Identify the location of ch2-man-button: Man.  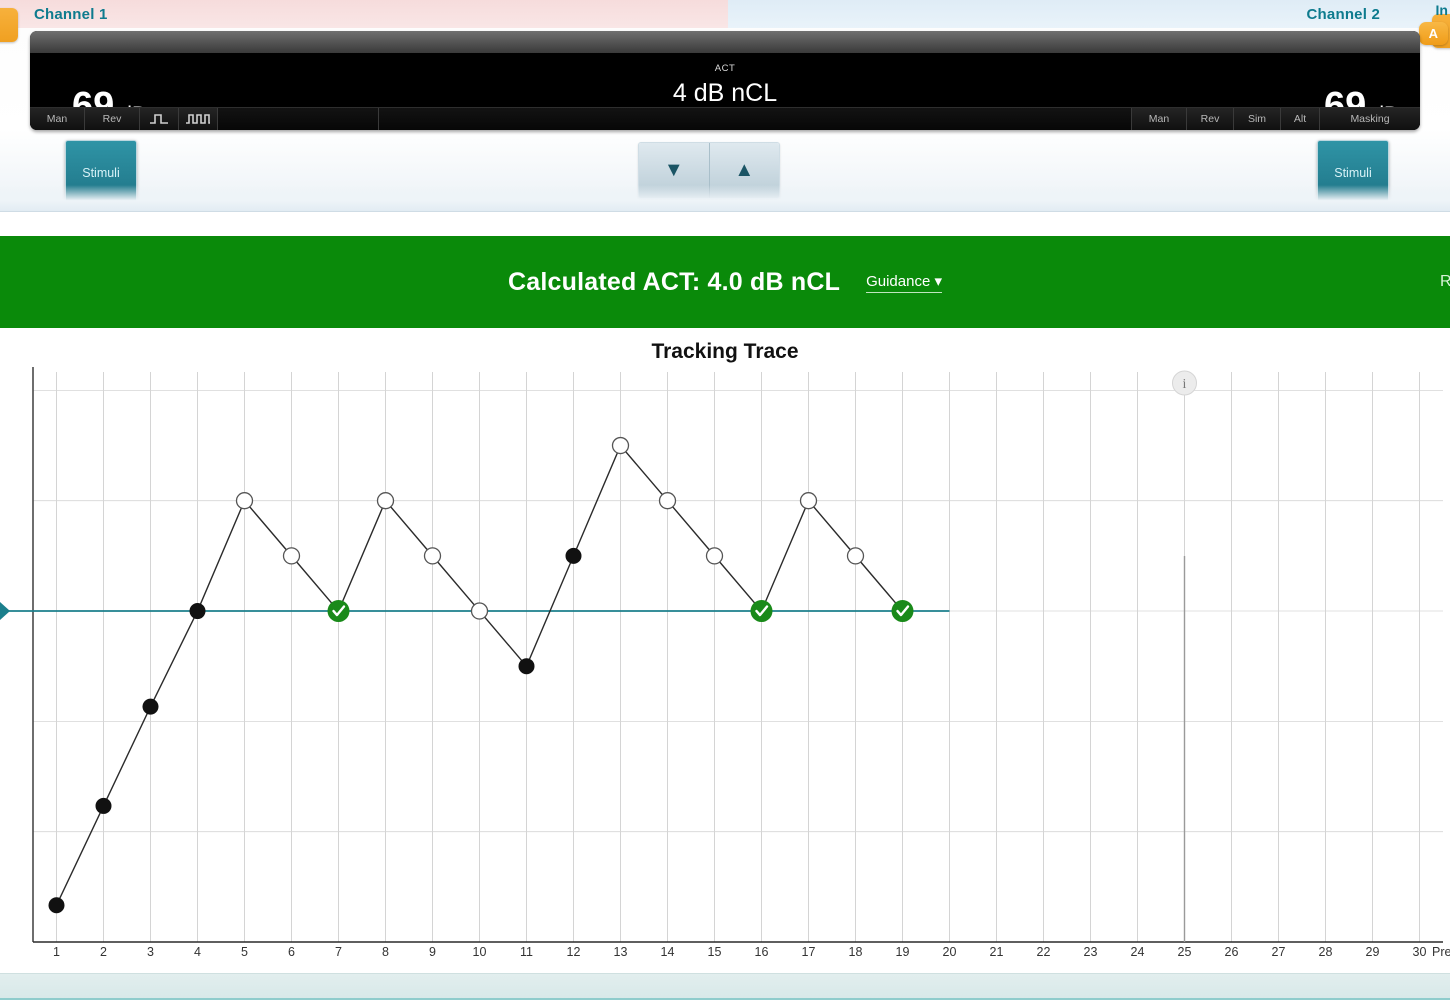
(1159, 119).